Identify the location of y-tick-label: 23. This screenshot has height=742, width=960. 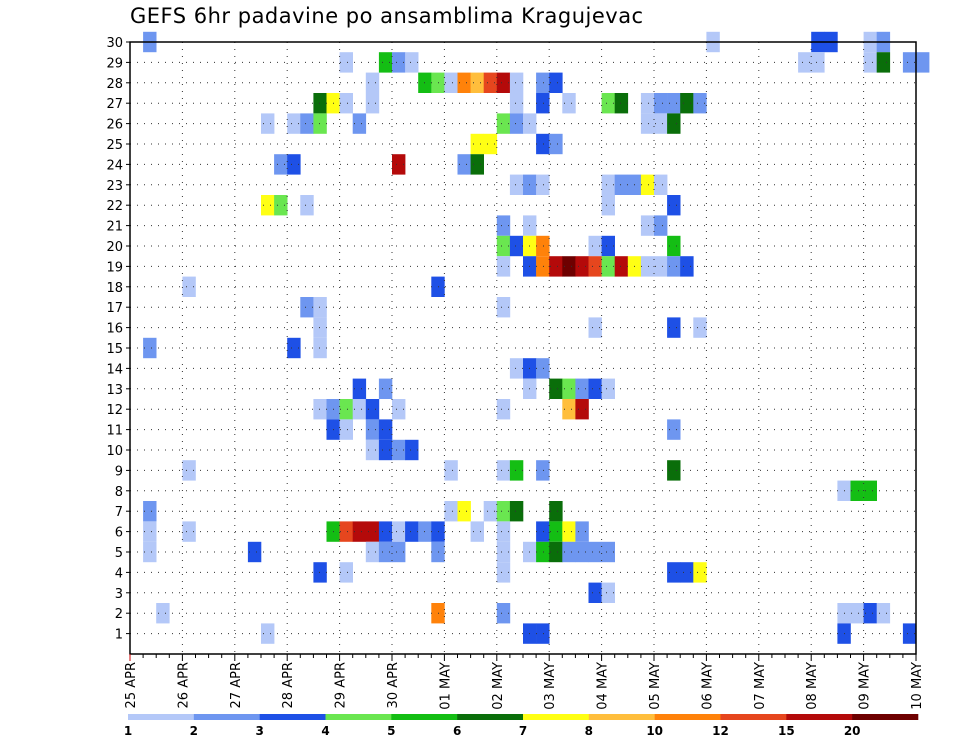
(114, 186).